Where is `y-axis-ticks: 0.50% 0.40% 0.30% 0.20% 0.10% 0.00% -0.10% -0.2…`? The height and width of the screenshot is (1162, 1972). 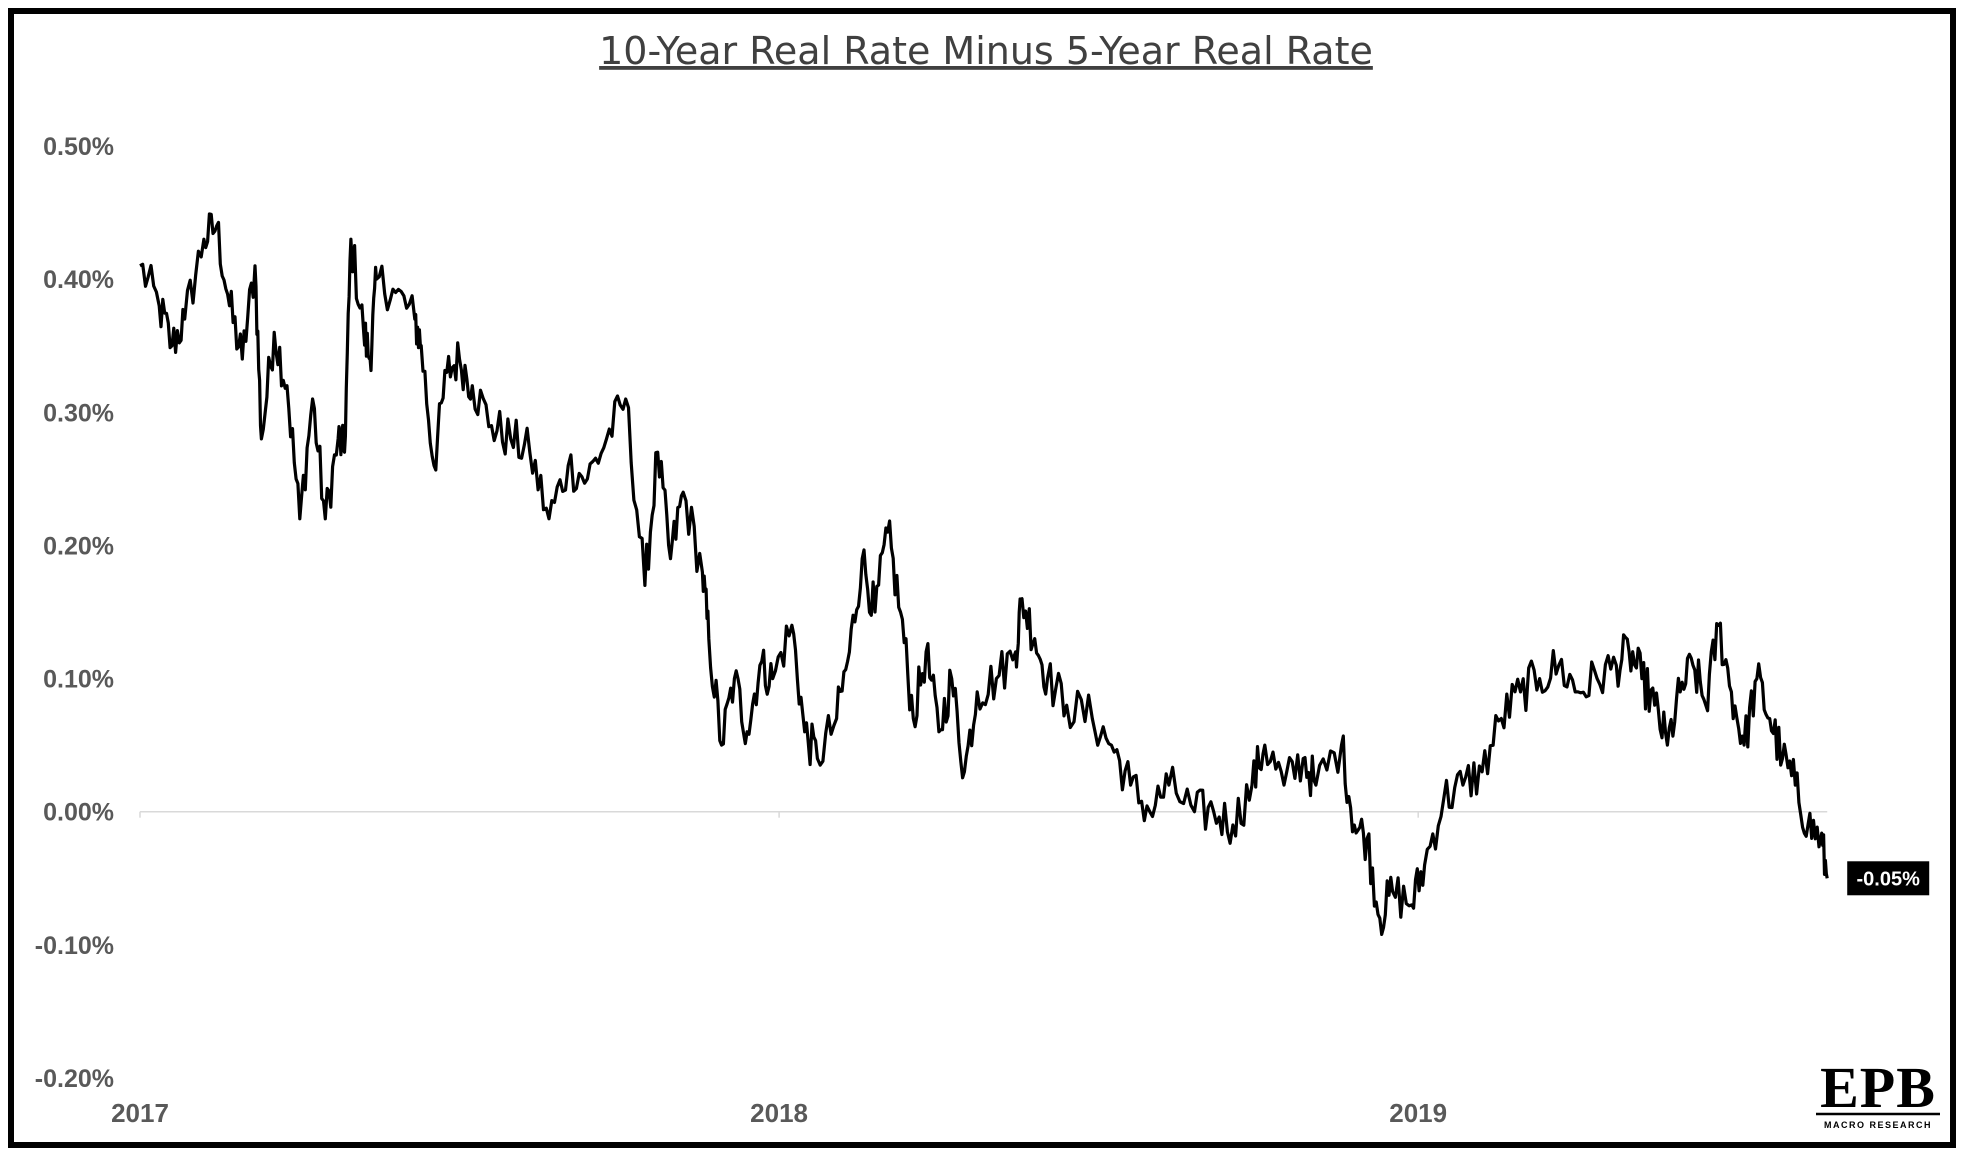 y-axis-ticks: 0.50% 0.40% 0.30% 0.20% 0.10% 0.00% -0.10% -0.2… is located at coordinates (74, 613).